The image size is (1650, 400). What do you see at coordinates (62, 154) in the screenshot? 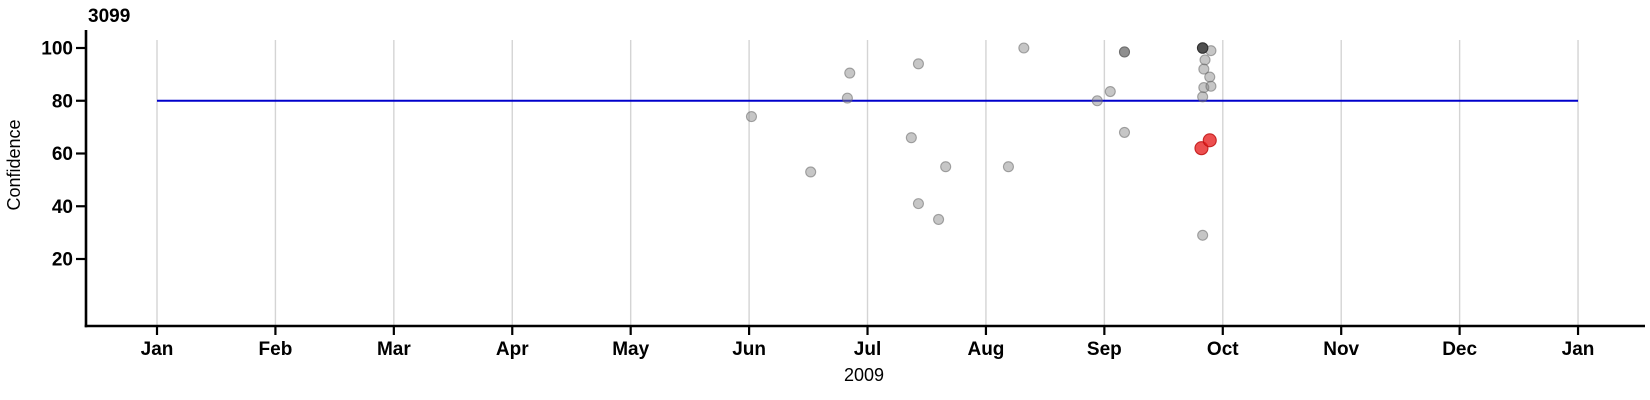
I see `y-tick-label: 60` at bounding box center [62, 154].